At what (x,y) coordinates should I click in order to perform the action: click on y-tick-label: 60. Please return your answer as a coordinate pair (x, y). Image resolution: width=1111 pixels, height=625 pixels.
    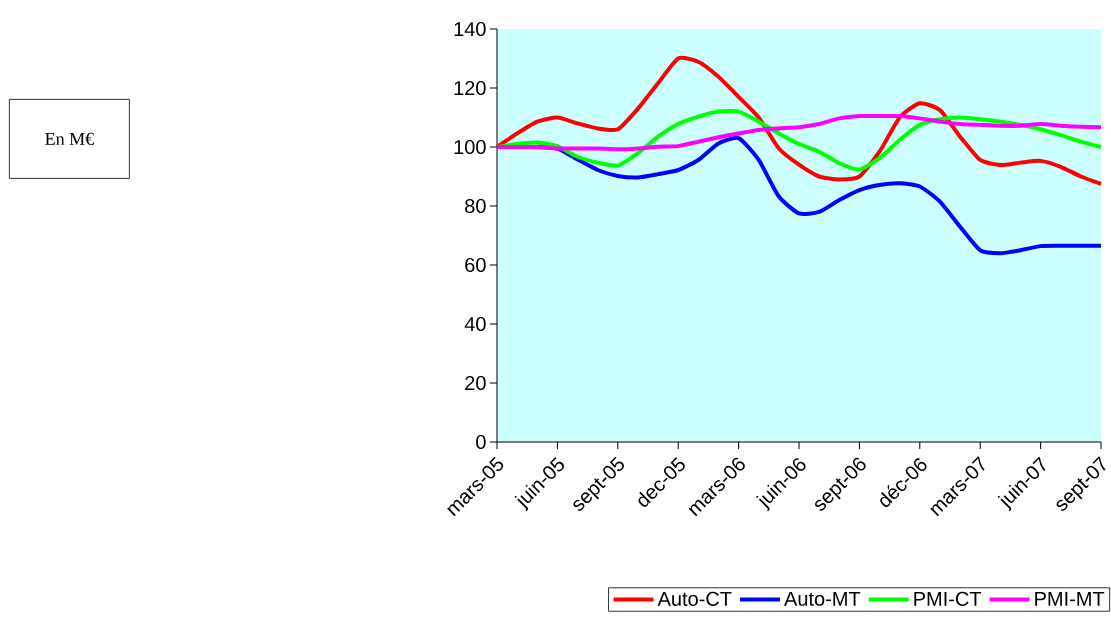
    Looking at the image, I should click on (475, 265).